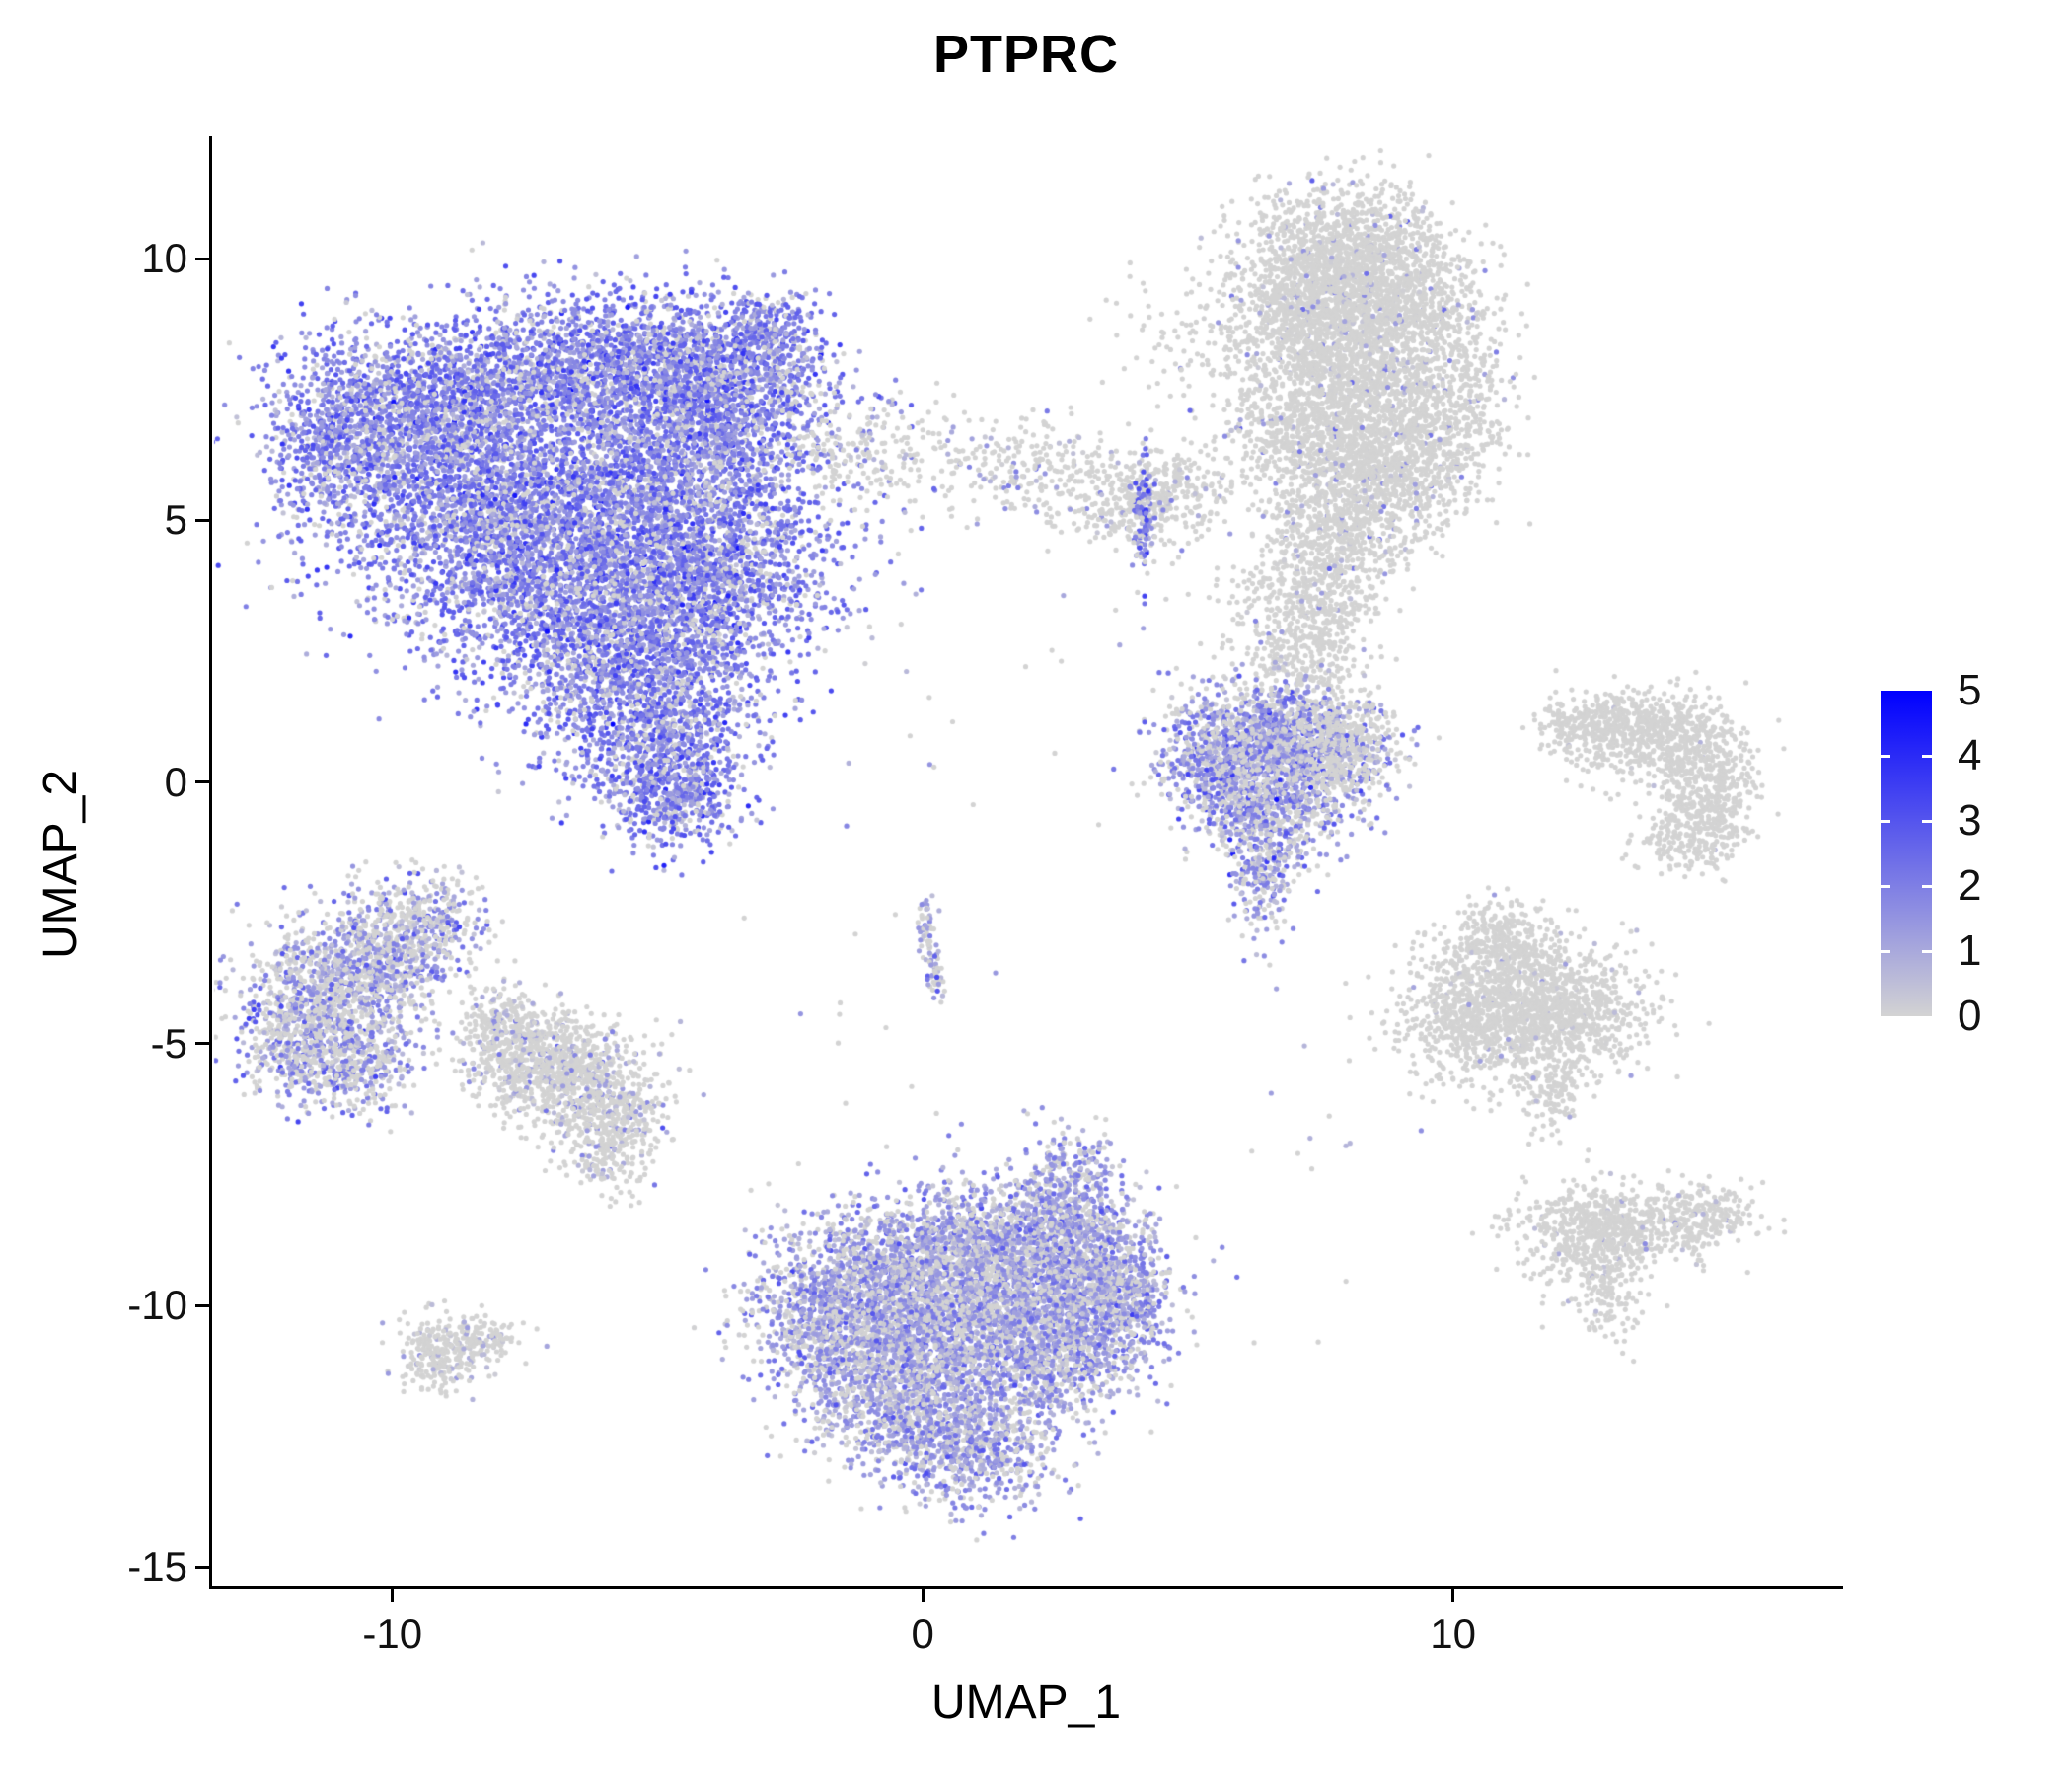 The width and height of the screenshot is (2072, 1776). What do you see at coordinates (211, 863) in the screenshot?
I see `y-axis-line` at bounding box center [211, 863].